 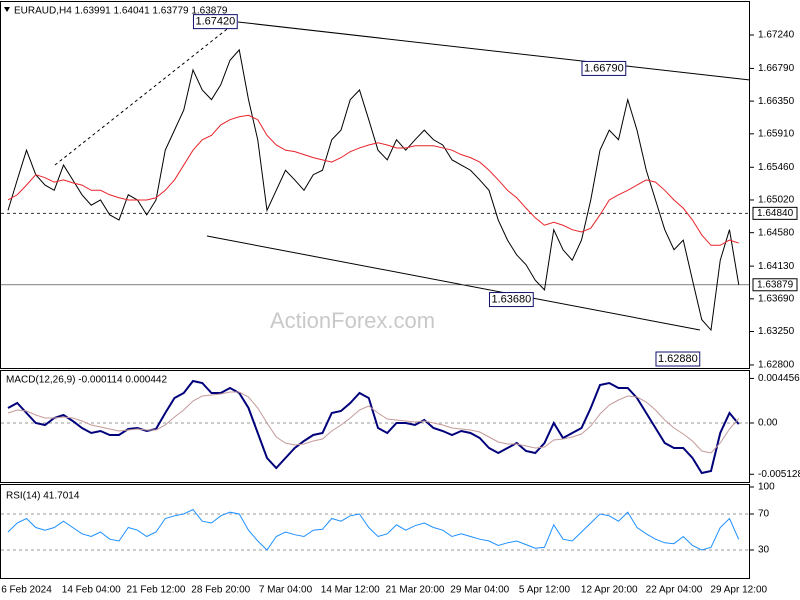 What do you see at coordinates (766, 487) in the screenshot?
I see `y-tick-label: 100` at bounding box center [766, 487].